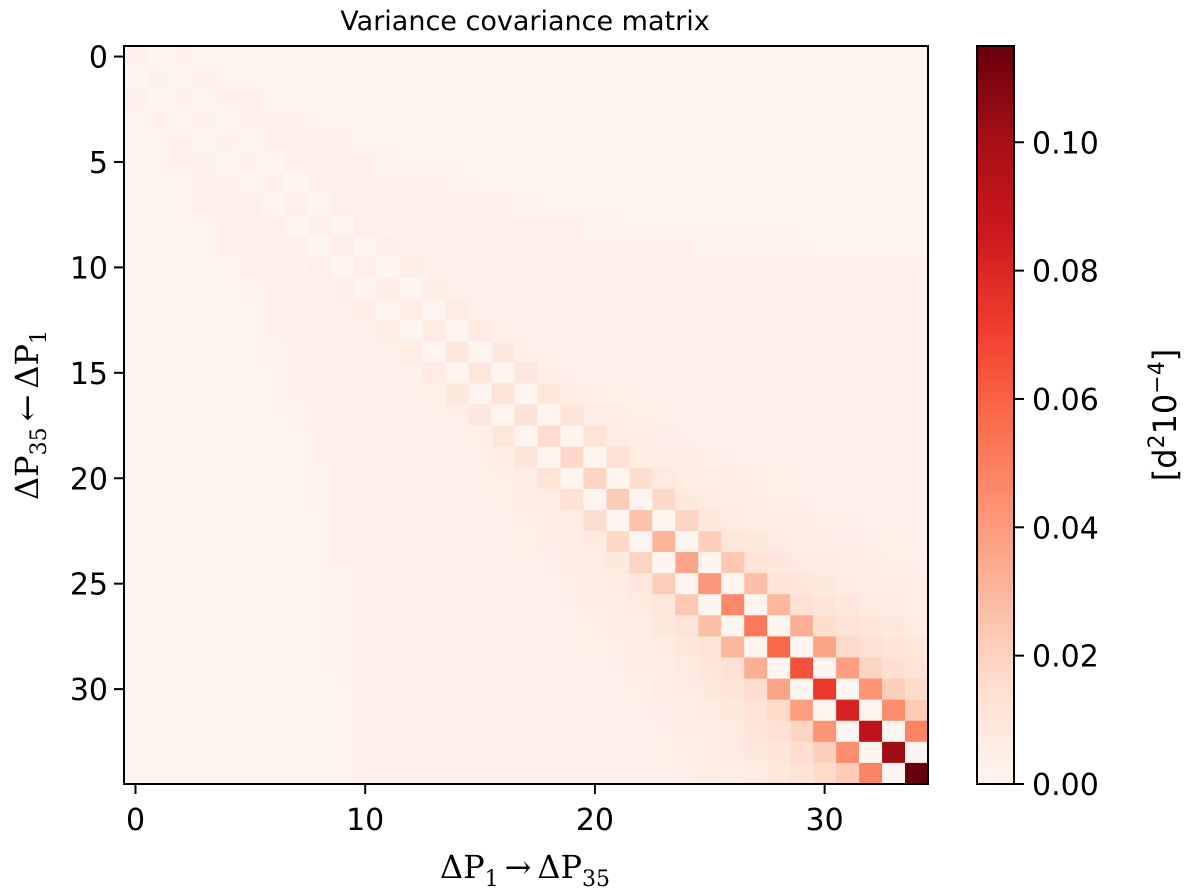 Image resolution: width=1200 pixels, height=891 pixels. I want to click on y-label-arrow: ←, so click(27, 408).